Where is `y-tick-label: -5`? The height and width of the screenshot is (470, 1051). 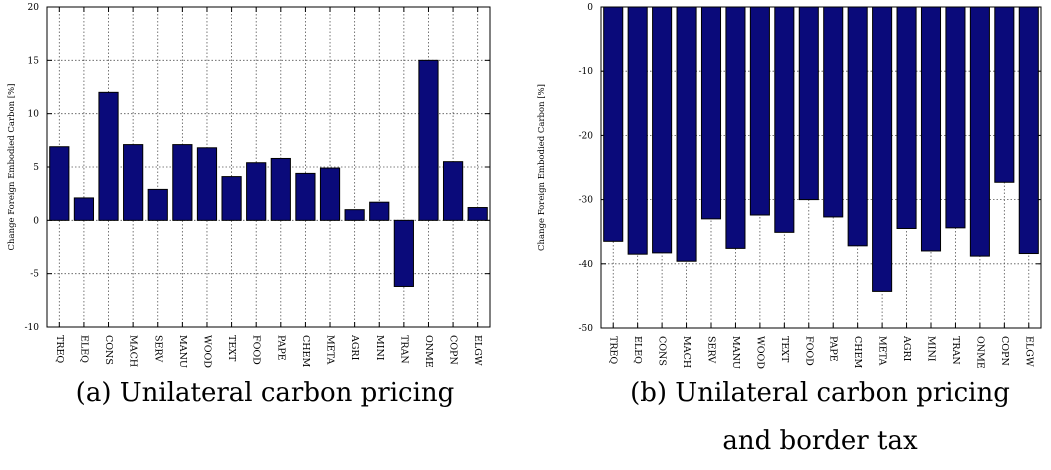 y-tick-label: -5 is located at coordinates (34, 275).